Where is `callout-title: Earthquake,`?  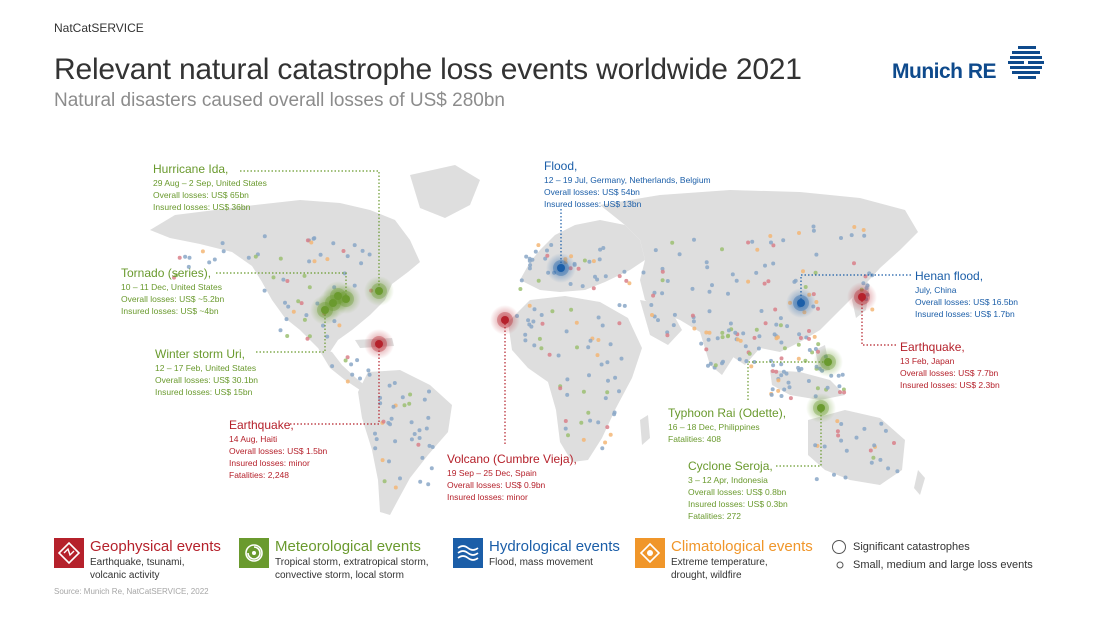
callout-title: Earthquake, is located at coordinates (261, 425).